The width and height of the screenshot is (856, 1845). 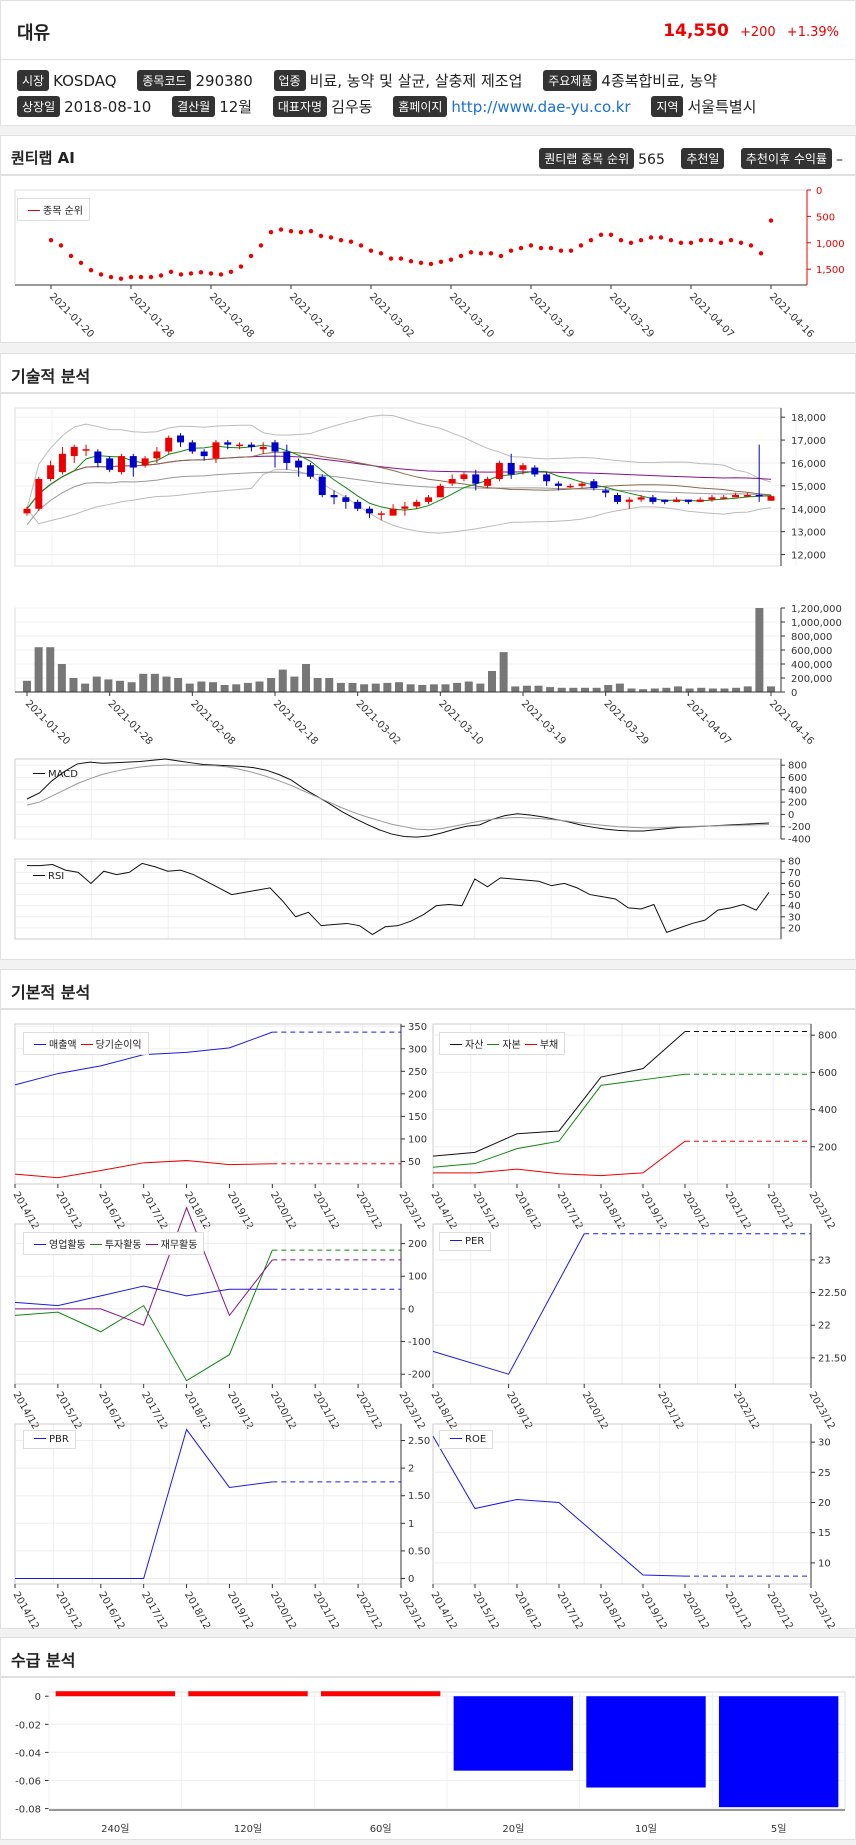 What do you see at coordinates (711, 315) in the screenshot?
I see `x-tick-label: 2021-04-07` at bounding box center [711, 315].